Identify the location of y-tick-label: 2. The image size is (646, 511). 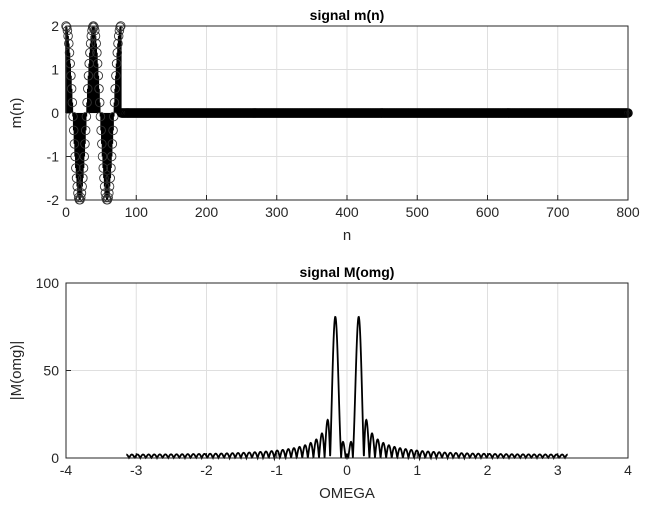
(55, 26).